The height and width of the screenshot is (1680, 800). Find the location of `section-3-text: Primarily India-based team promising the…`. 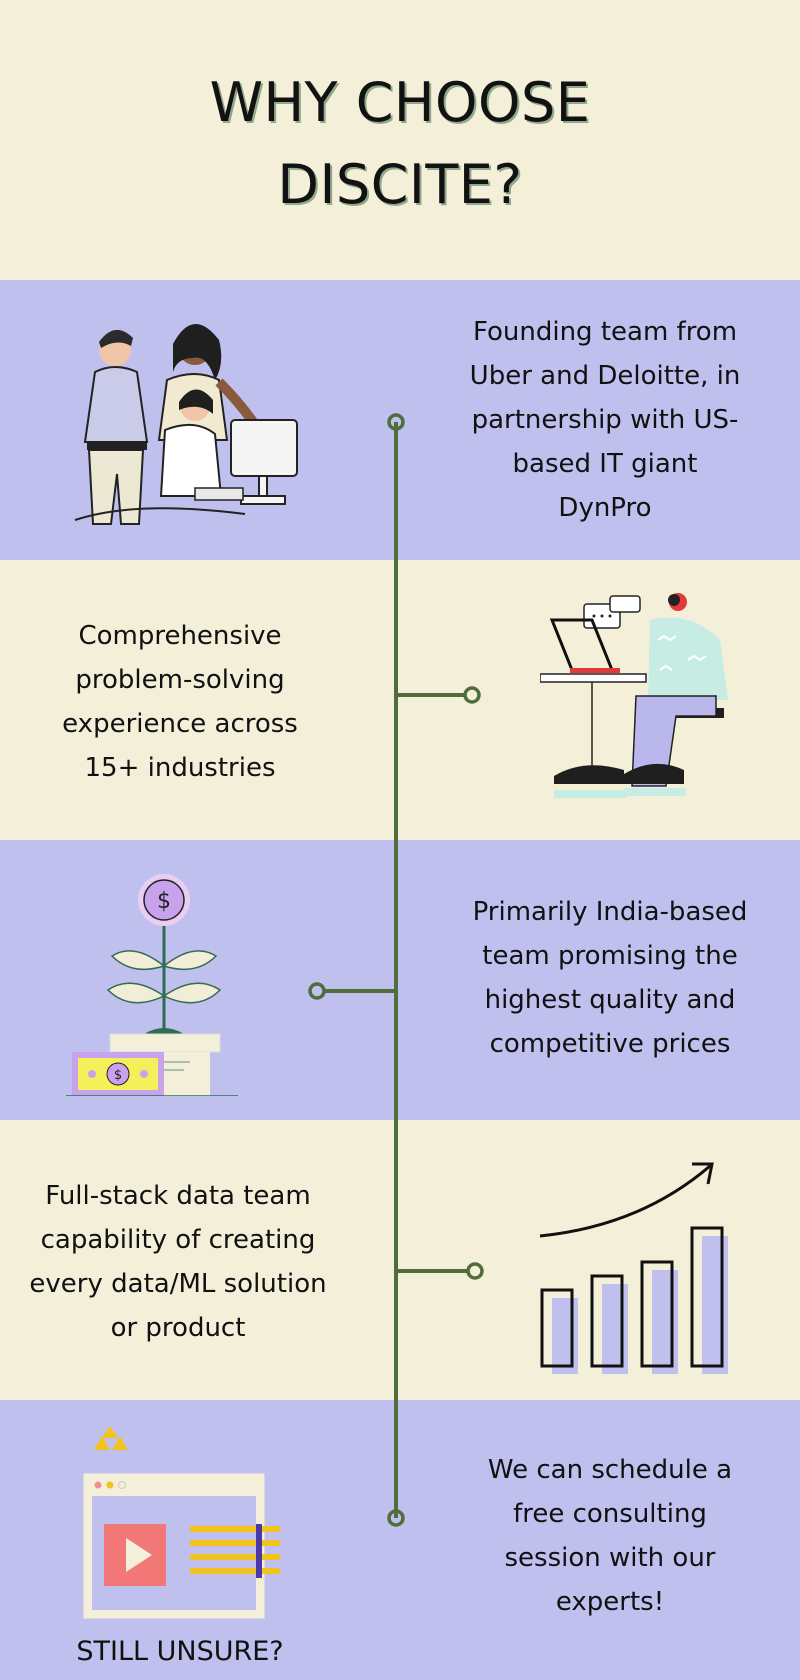

section-3-text: Primarily India-based team promising the… is located at coordinates (610, 978).